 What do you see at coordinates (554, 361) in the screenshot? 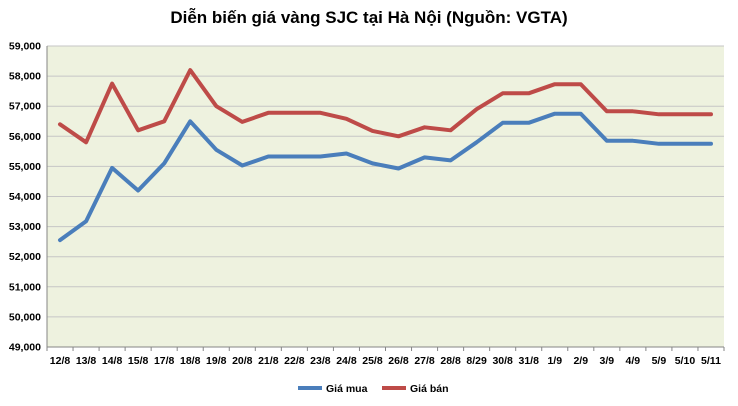
I see `x-tick-label: 1/9` at bounding box center [554, 361].